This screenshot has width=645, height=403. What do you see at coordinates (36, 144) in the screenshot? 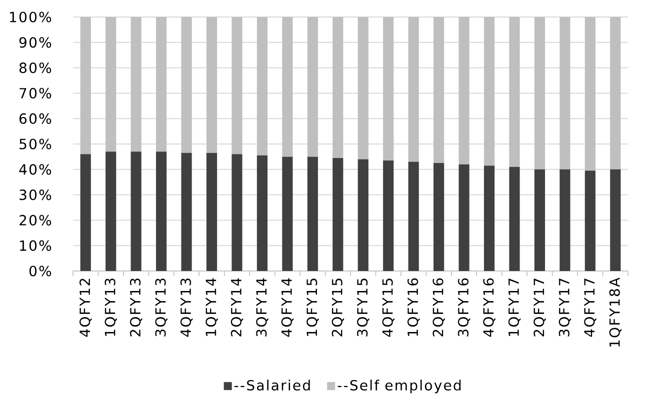
I see `y-tick-label: 50%` at bounding box center [36, 144].